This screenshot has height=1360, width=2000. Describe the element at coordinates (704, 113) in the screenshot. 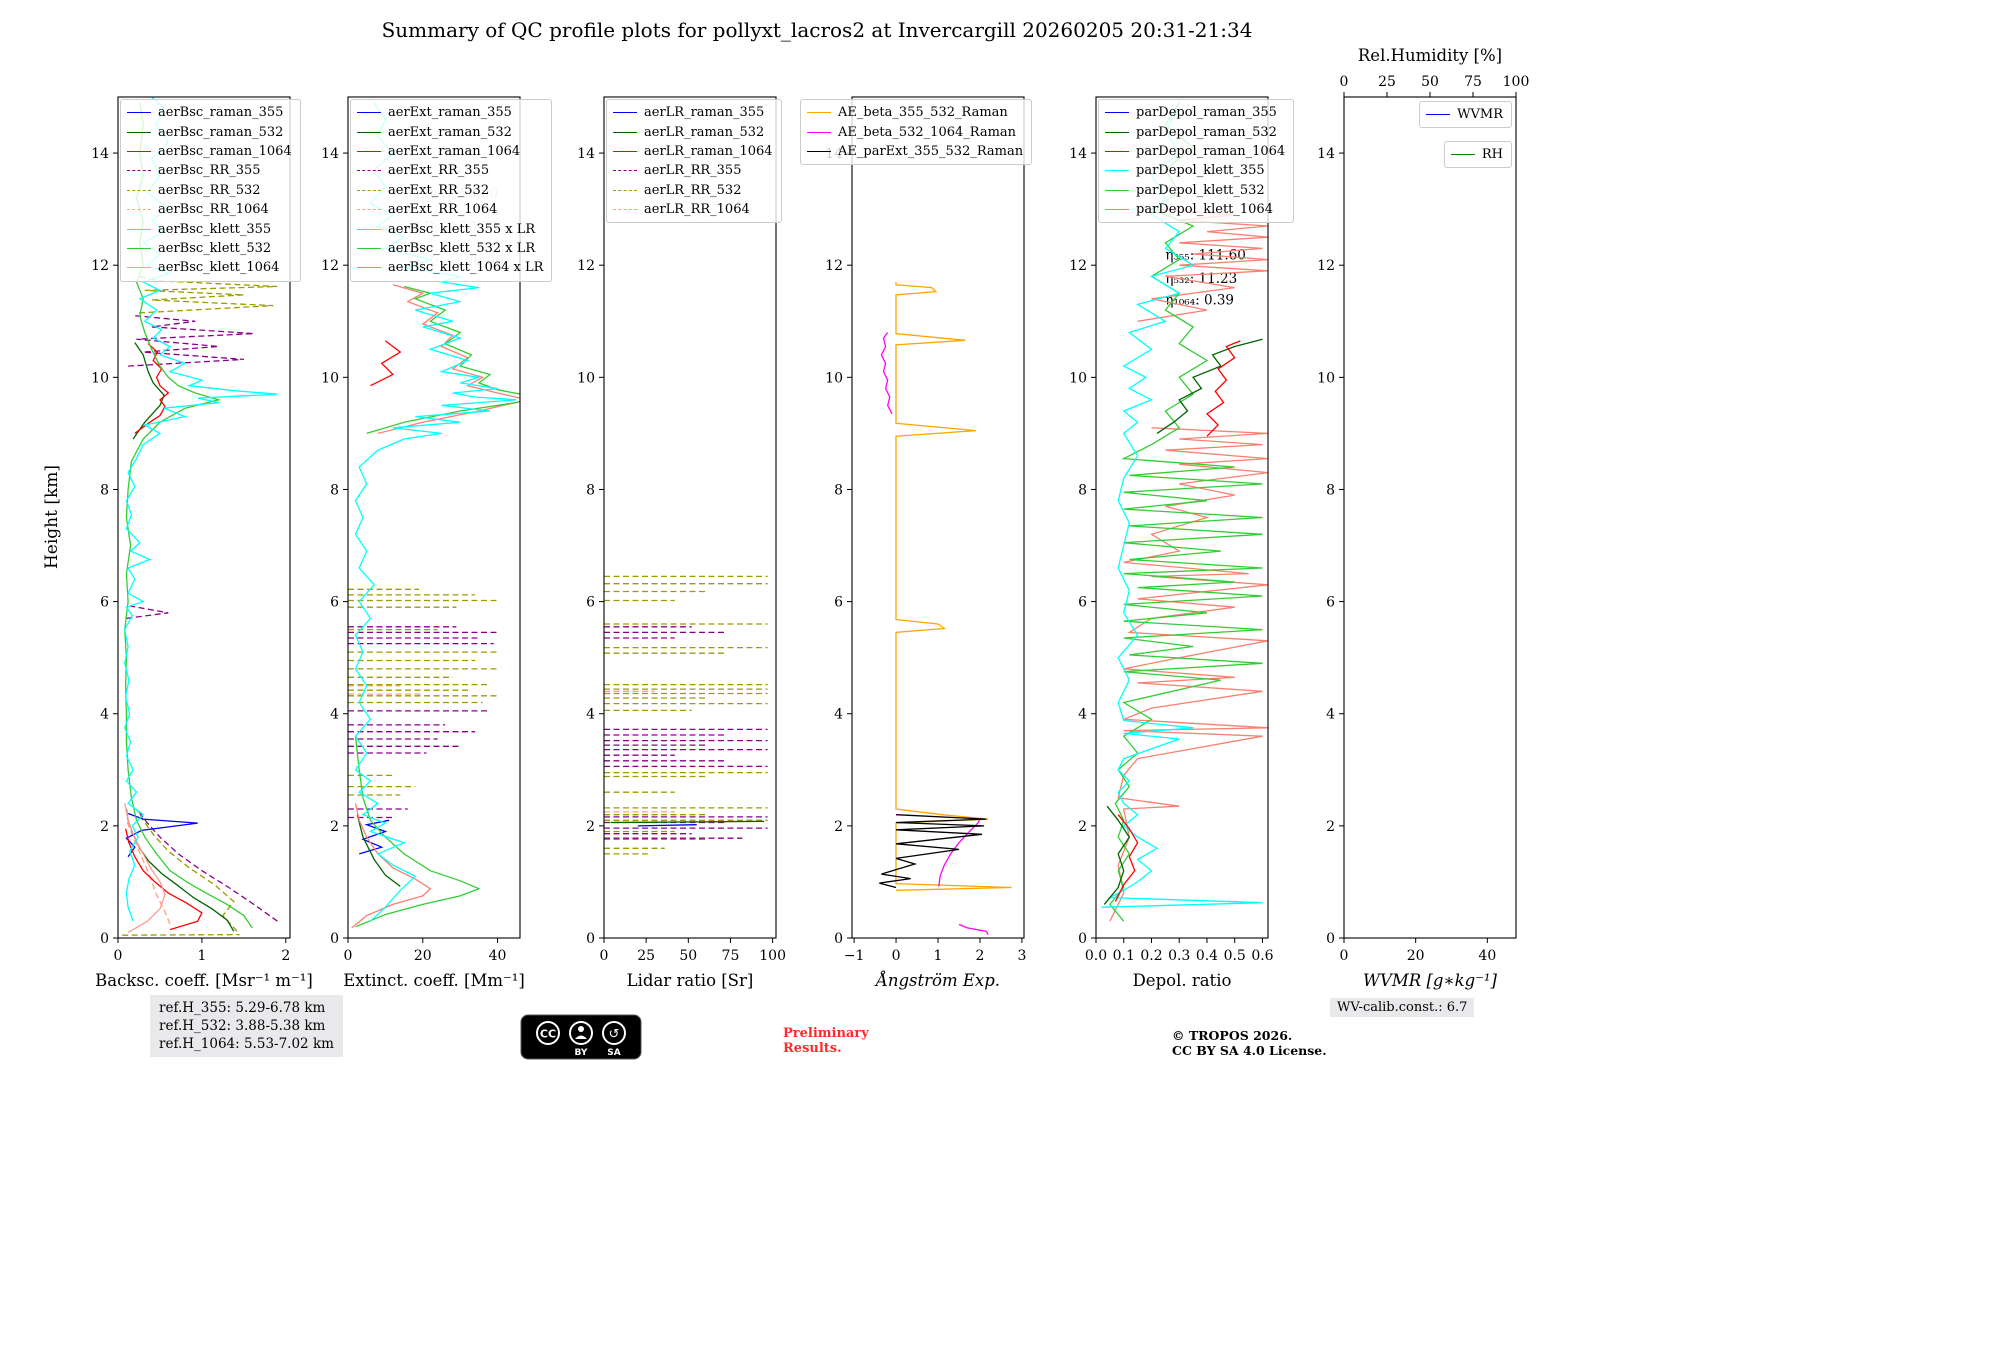

I see `legend-label: aerLR_raman_355` at that location.